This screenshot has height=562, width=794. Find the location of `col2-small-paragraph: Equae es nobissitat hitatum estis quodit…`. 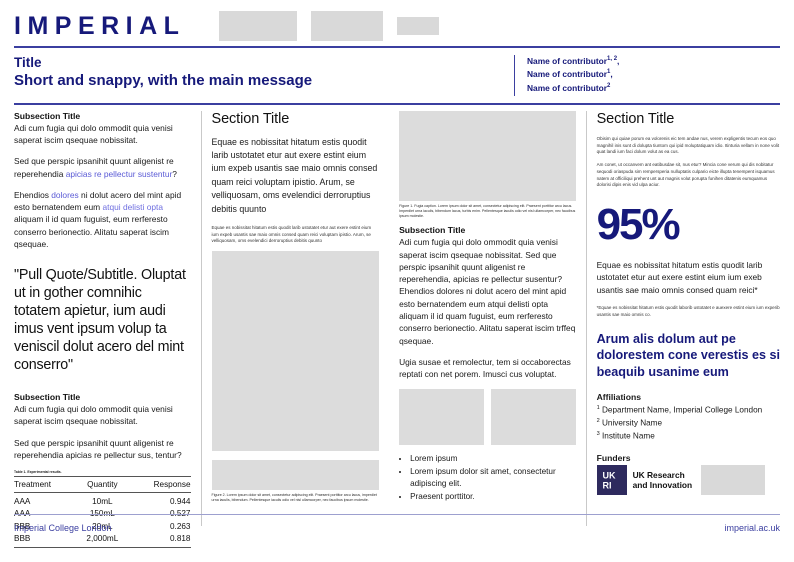

col2-small-paragraph: Equae es nobissitat hitatum estis quodit… is located at coordinates (291, 234).